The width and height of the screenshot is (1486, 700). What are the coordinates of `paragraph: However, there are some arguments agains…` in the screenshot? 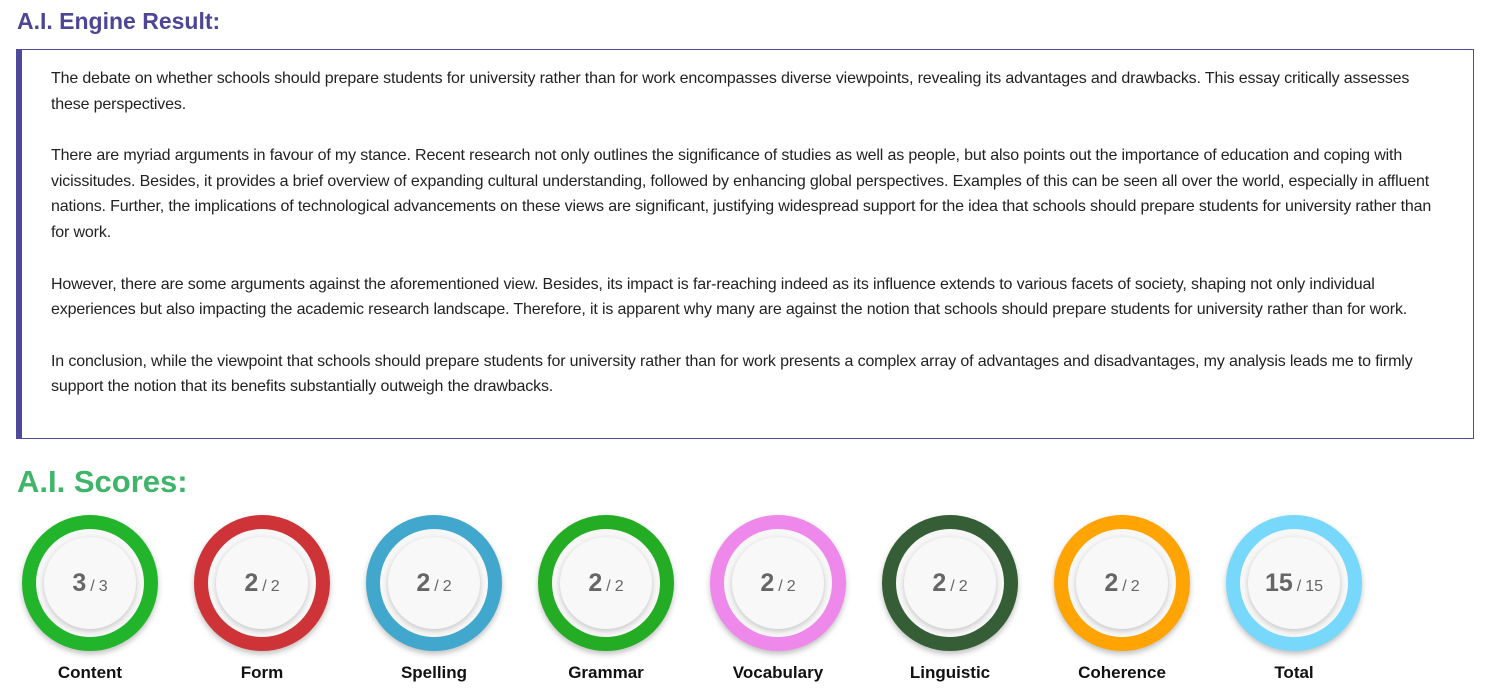 It's located at (729, 297).